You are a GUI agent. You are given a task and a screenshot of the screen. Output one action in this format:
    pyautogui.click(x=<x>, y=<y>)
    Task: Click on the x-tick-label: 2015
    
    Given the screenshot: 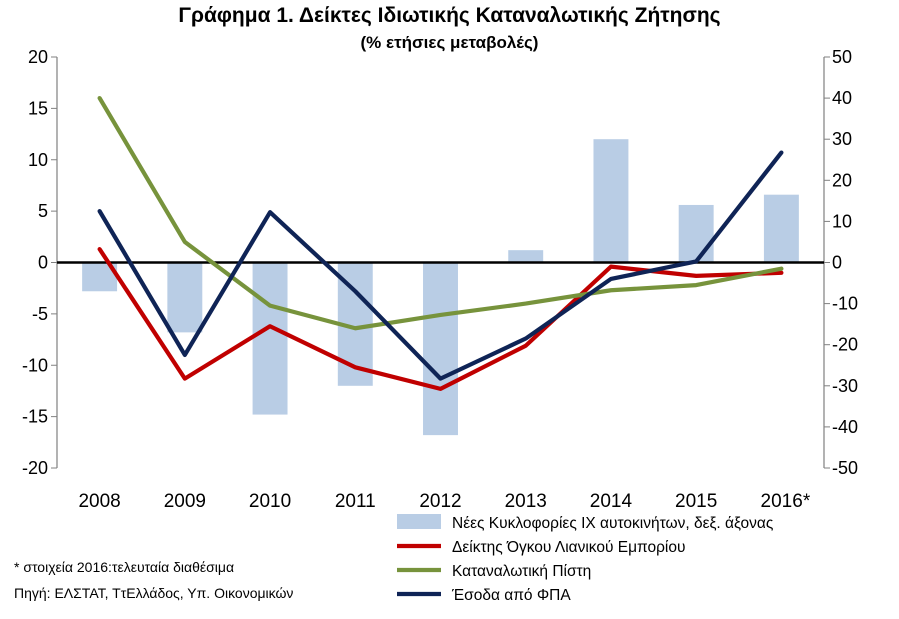 What is the action you would take?
    pyautogui.click(x=696, y=501)
    